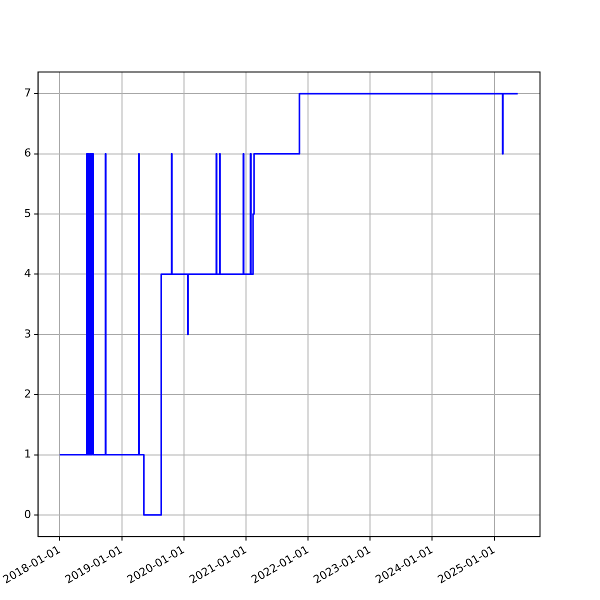  I want to click on y-tick-label: 1, so click(28, 454).